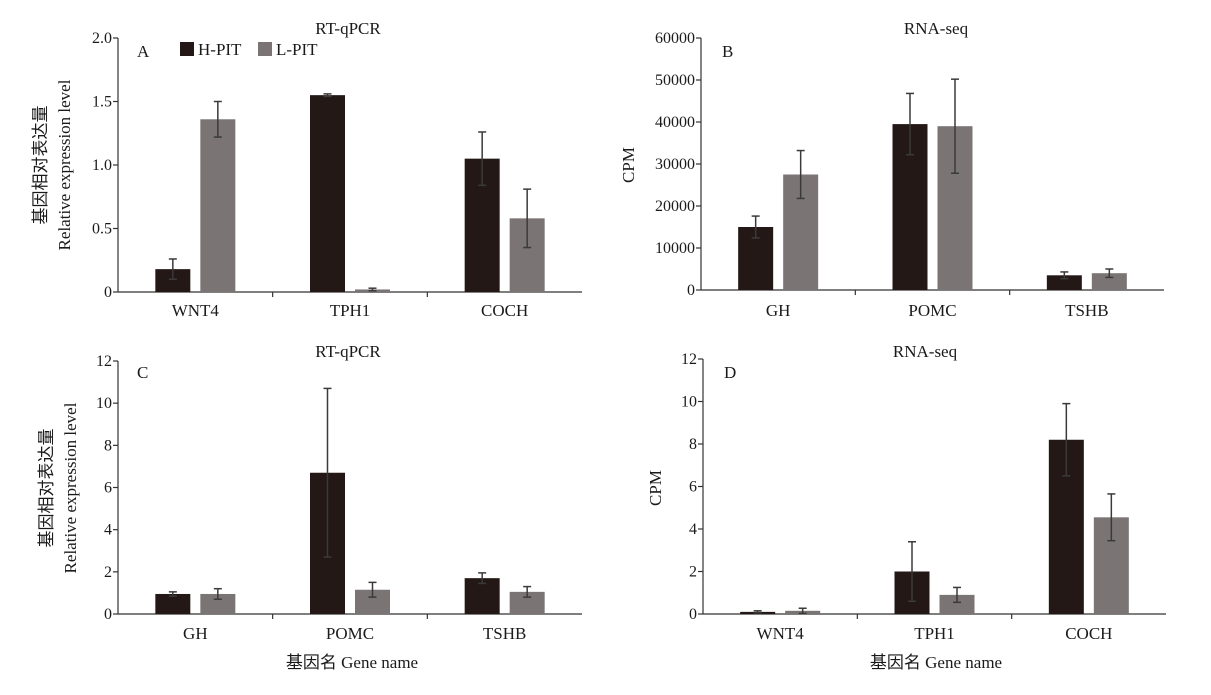 The width and height of the screenshot is (1211, 695). I want to click on panel-a-label: A, so click(143, 51).